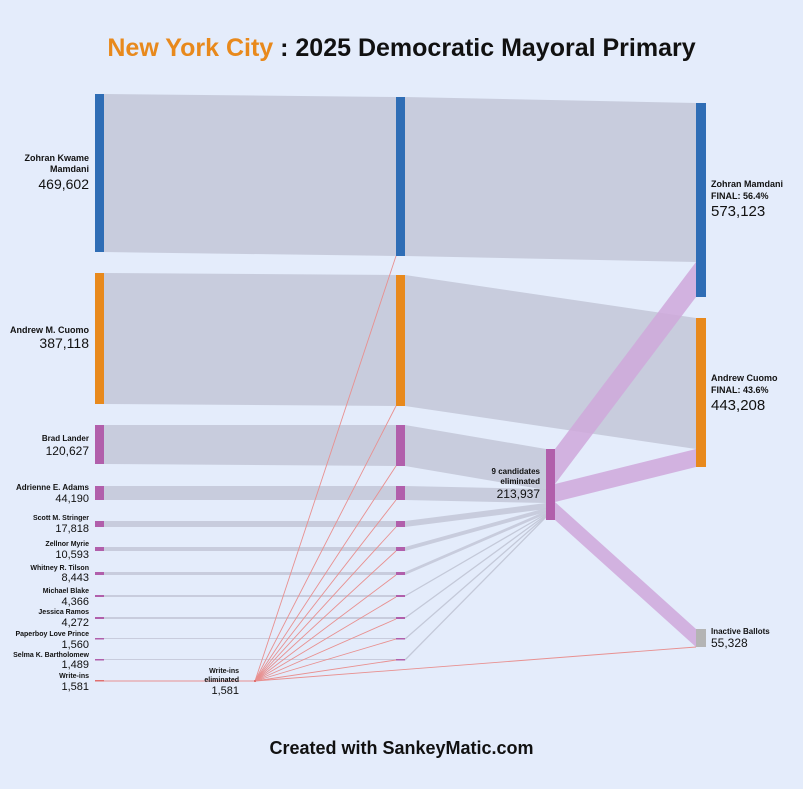  What do you see at coordinates (67, 544) in the screenshot?
I see `label-myrie-name: Zellnor Myrie` at bounding box center [67, 544].